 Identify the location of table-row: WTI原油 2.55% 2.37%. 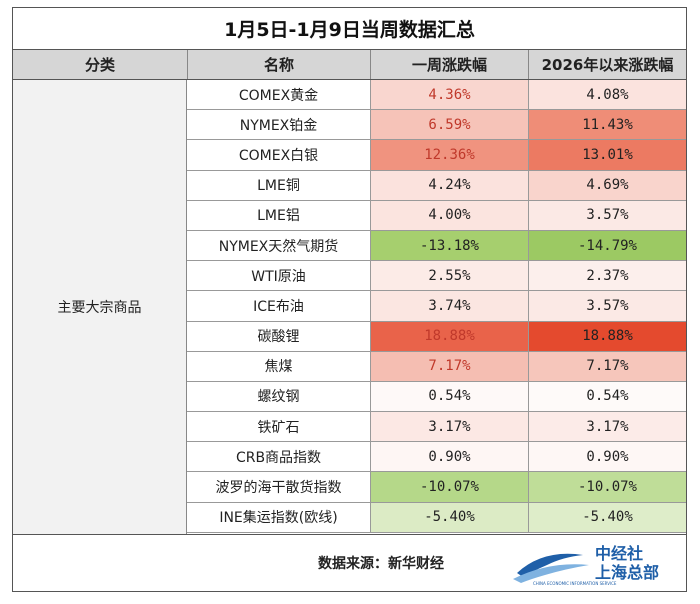
(436, 276).